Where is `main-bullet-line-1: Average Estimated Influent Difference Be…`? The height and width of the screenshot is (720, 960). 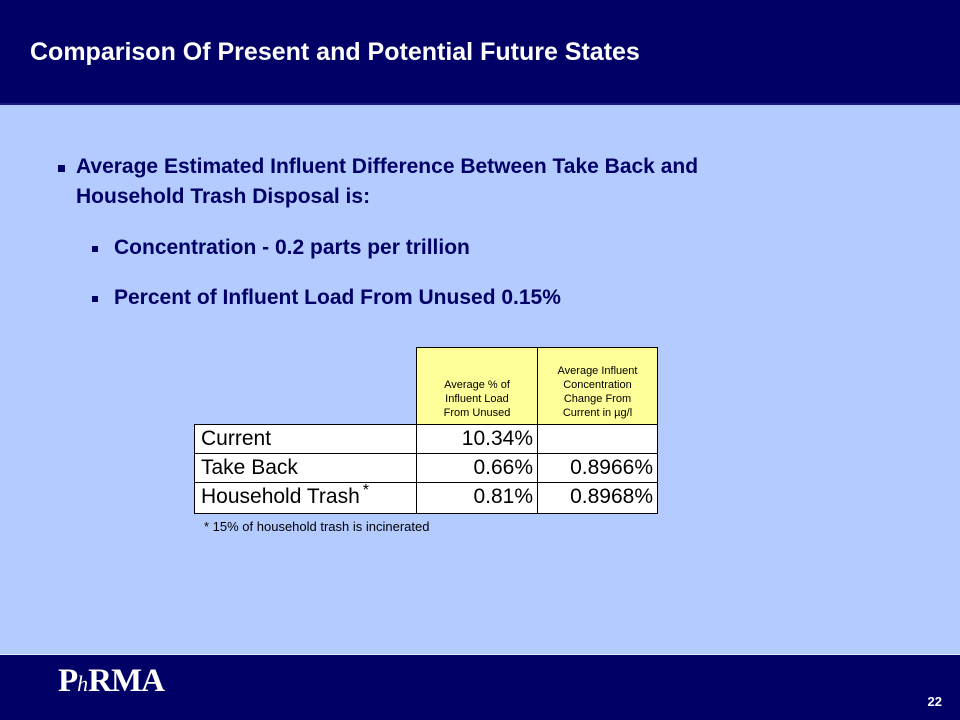
main-bullet-line-1: Average Estimated Influent Difference Be… is located at coordinates (387, 166).